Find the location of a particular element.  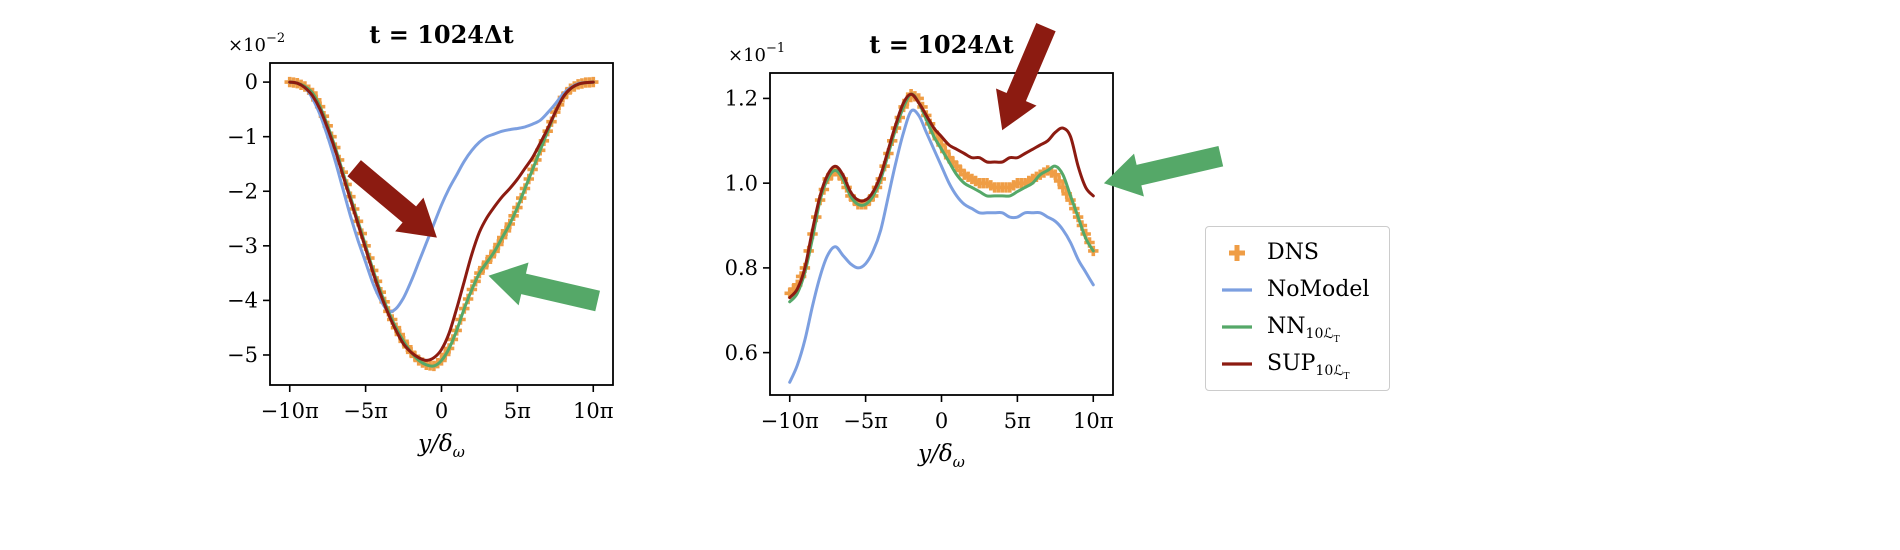

y-tick-label: 1.2 is located at coordinates (741, 99).